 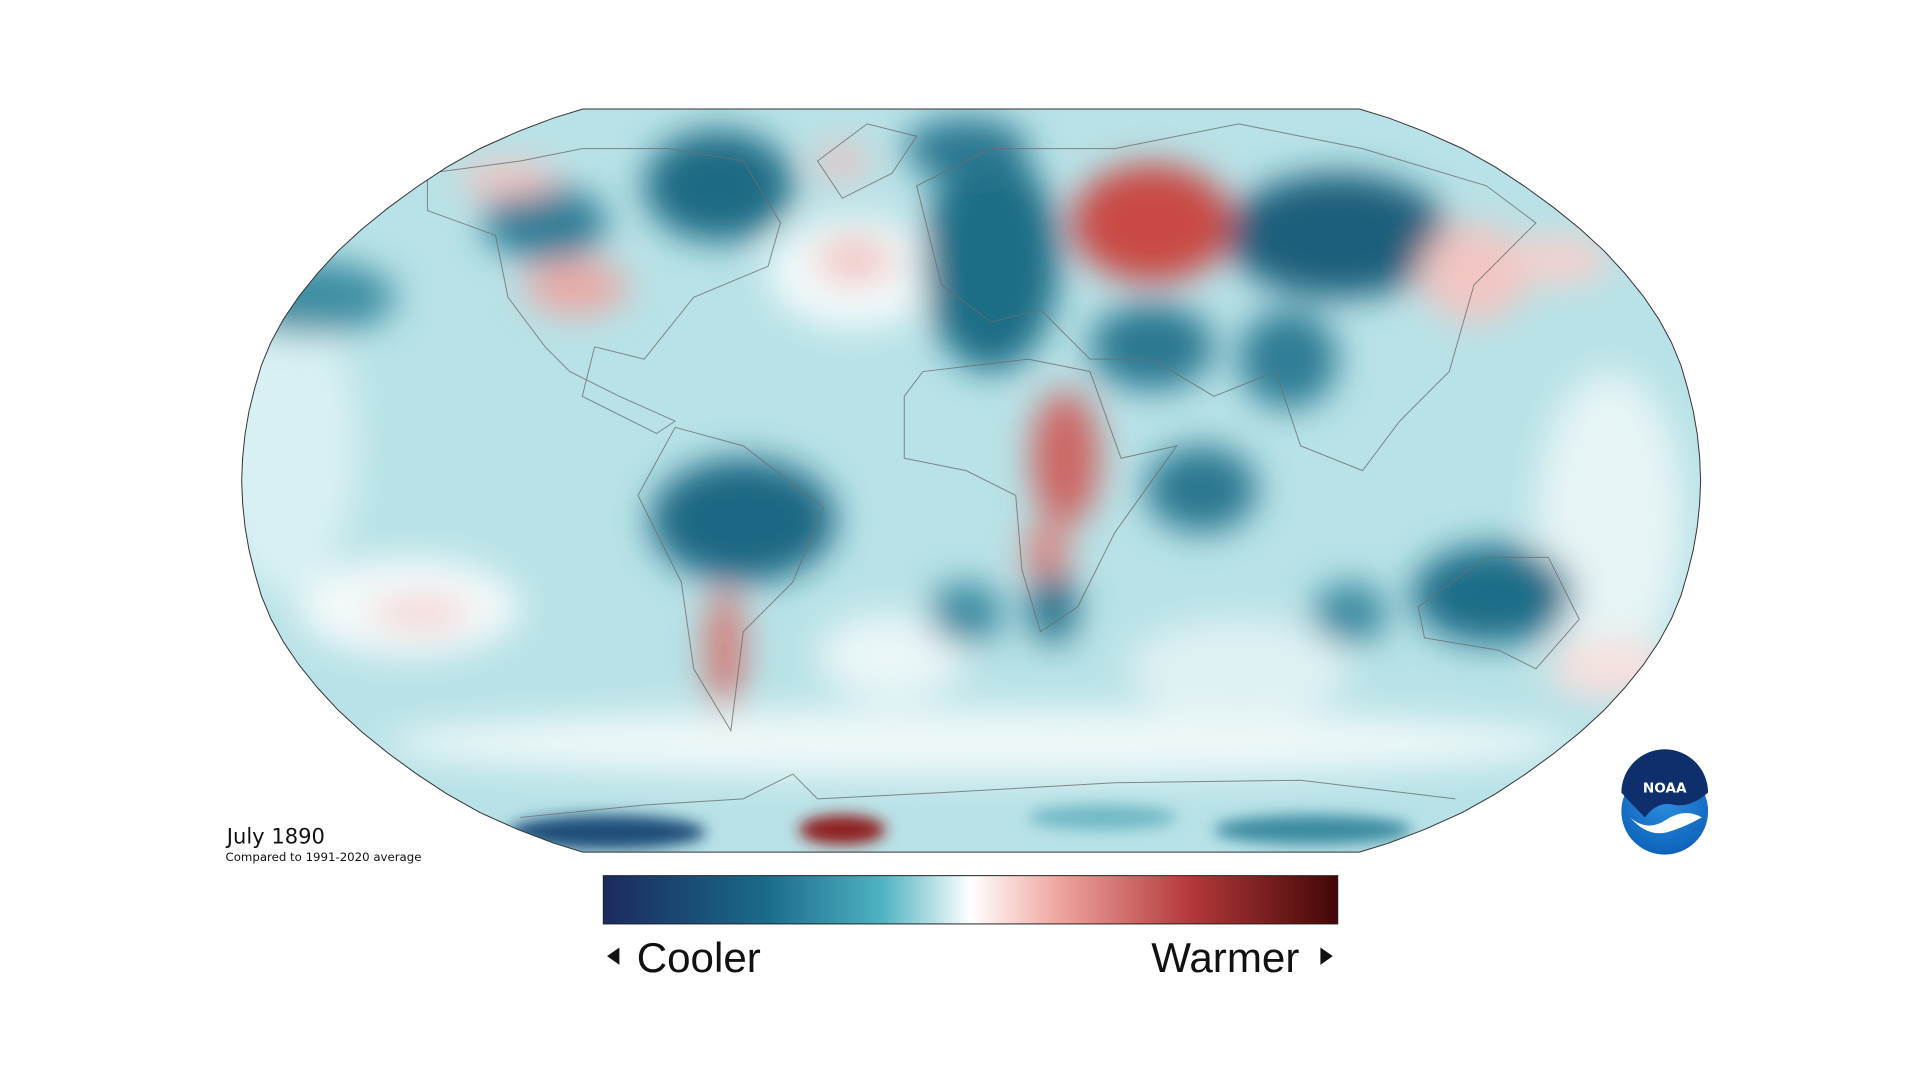 I want to click on legend-high: Warmer, so click(x=1225, y=957).